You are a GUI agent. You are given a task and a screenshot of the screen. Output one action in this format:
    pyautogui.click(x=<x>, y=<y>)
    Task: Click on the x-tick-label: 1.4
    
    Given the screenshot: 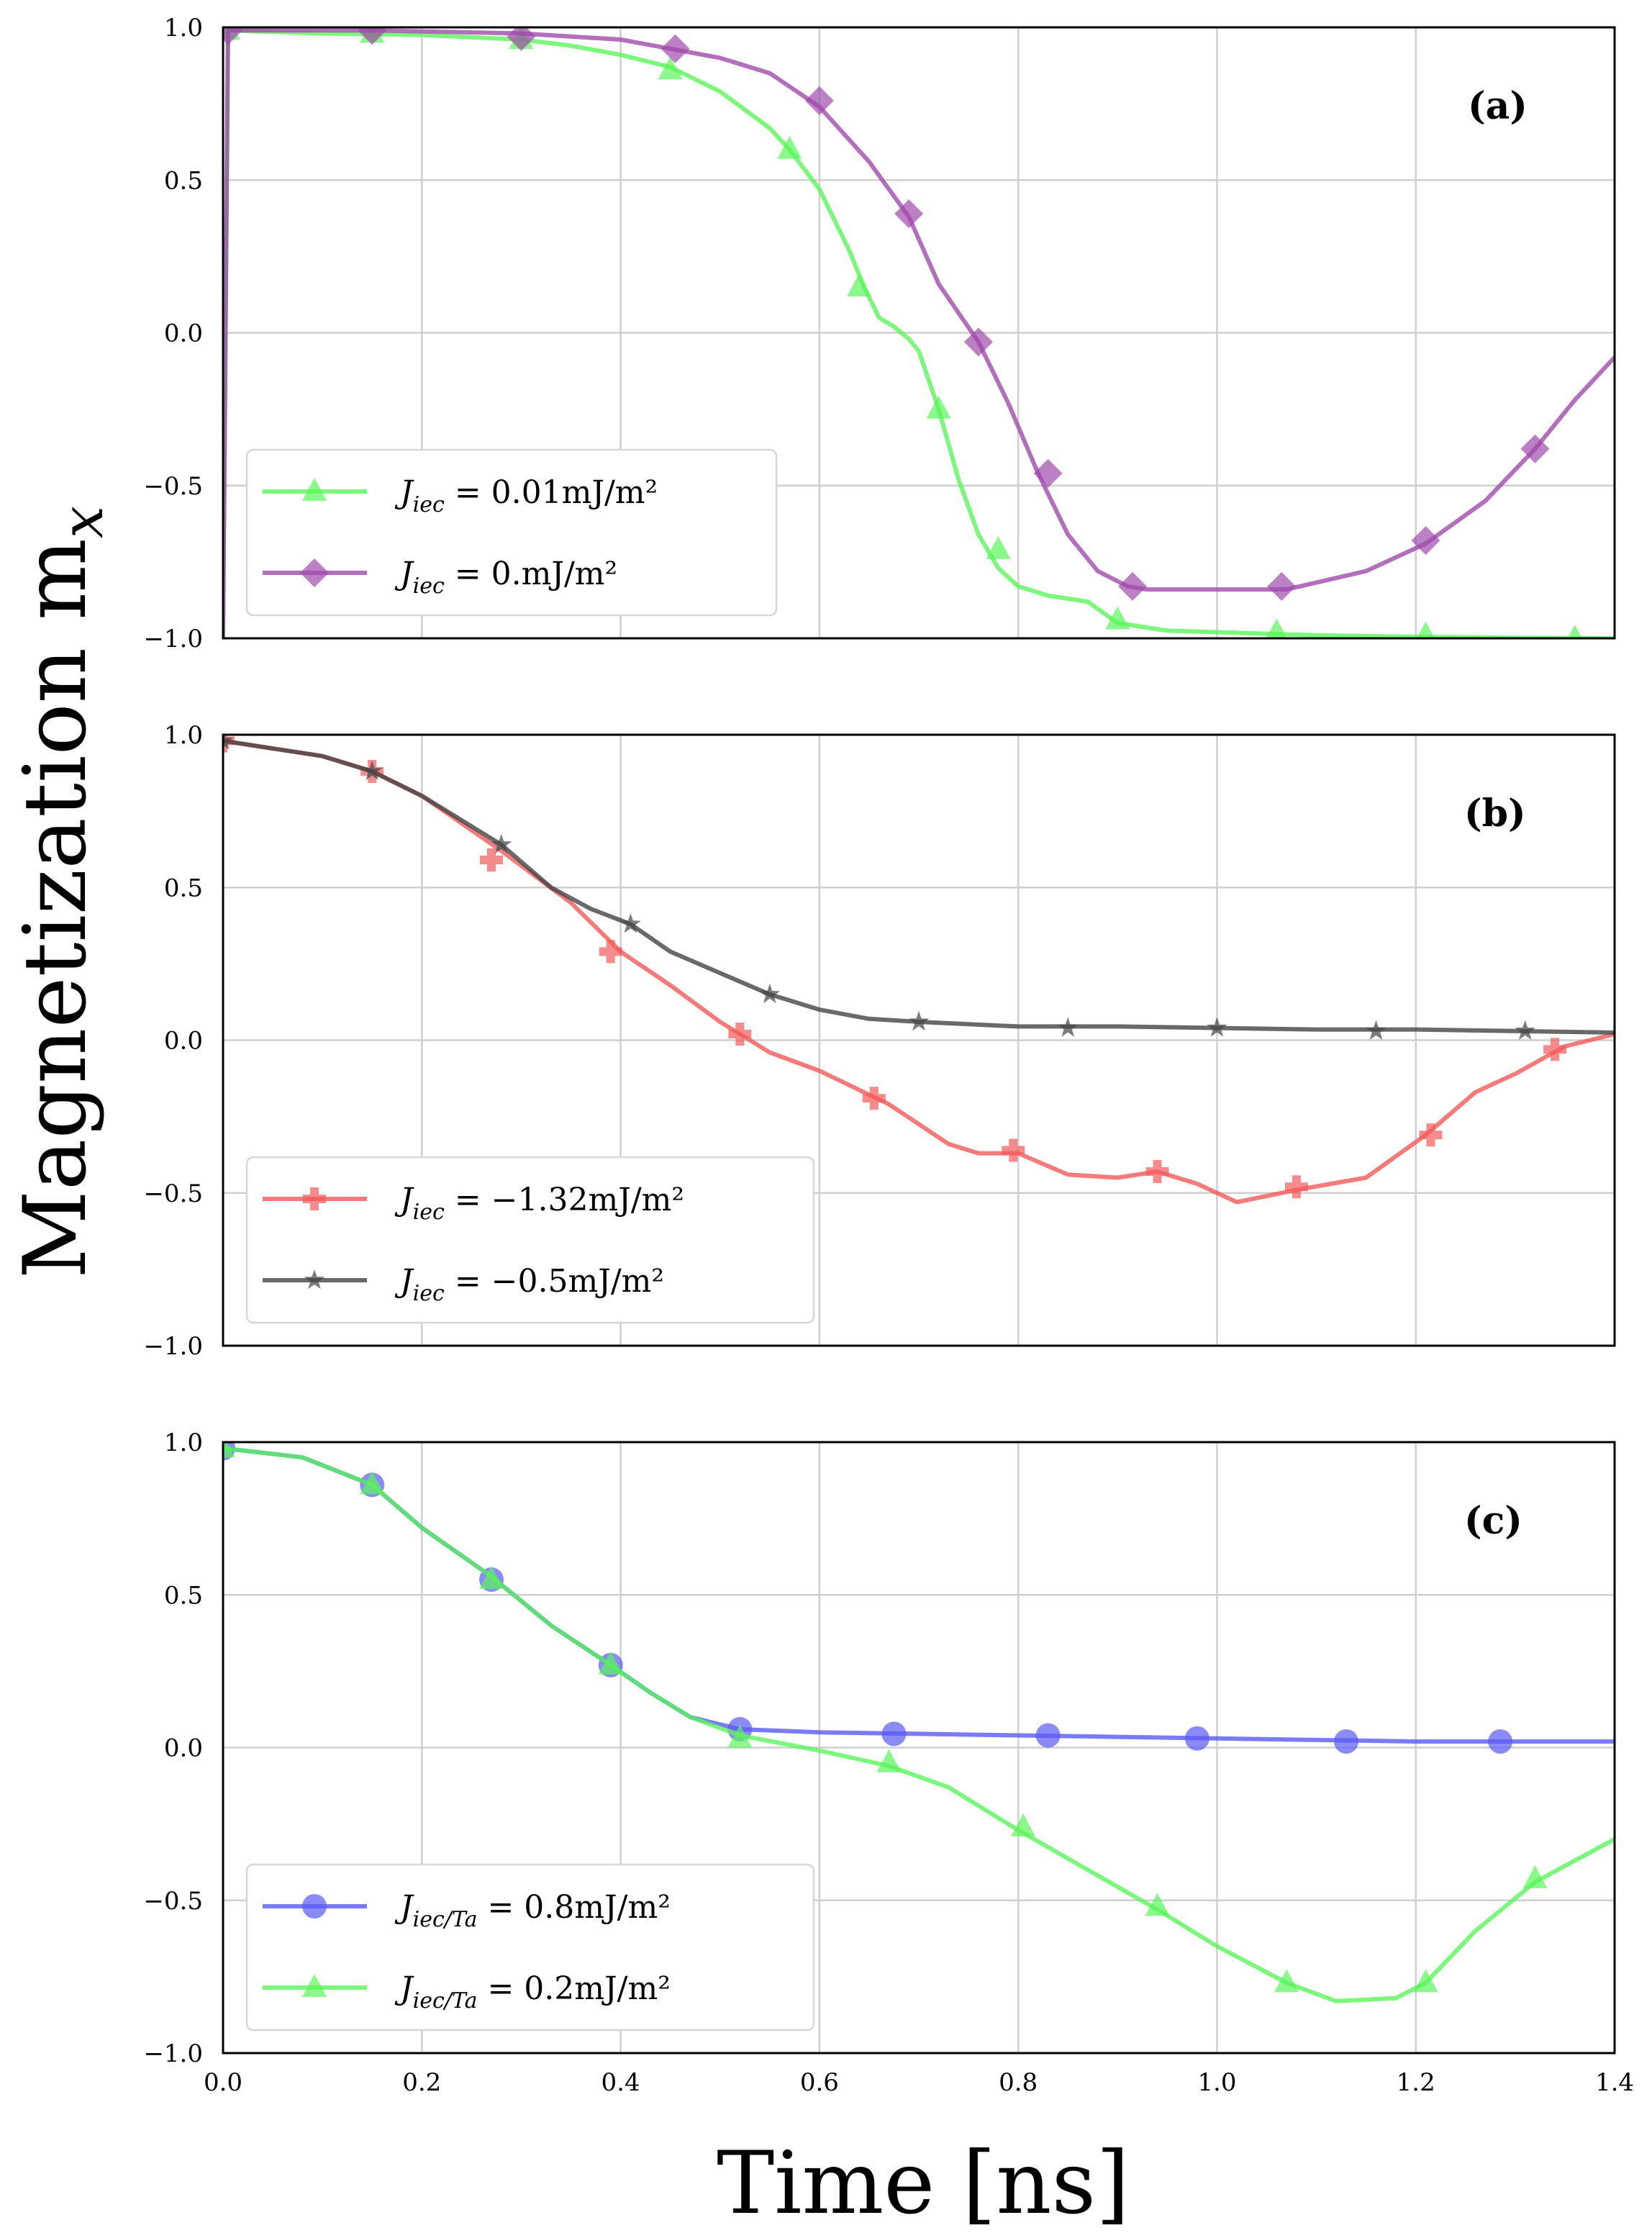 What is the action you would take?
    pyautogui.click(x=1614, y=2082)
    